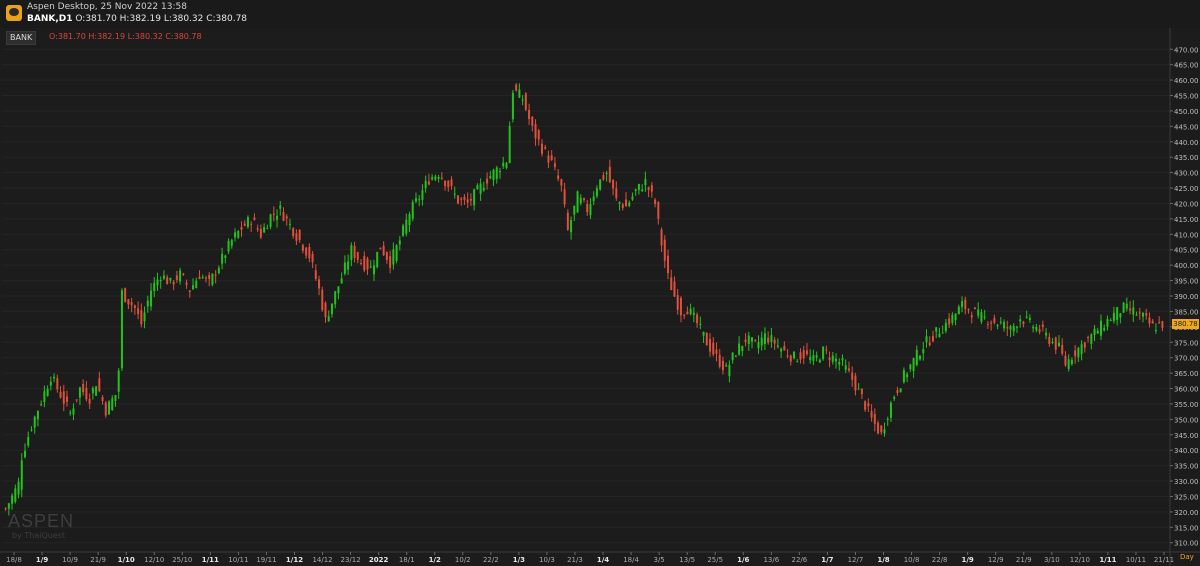 This screenshot has height=566, width=1200. Describe the element at coordinates (1186, 390) in the screenshot. I see `y-tick-label: 360.00` at that location.